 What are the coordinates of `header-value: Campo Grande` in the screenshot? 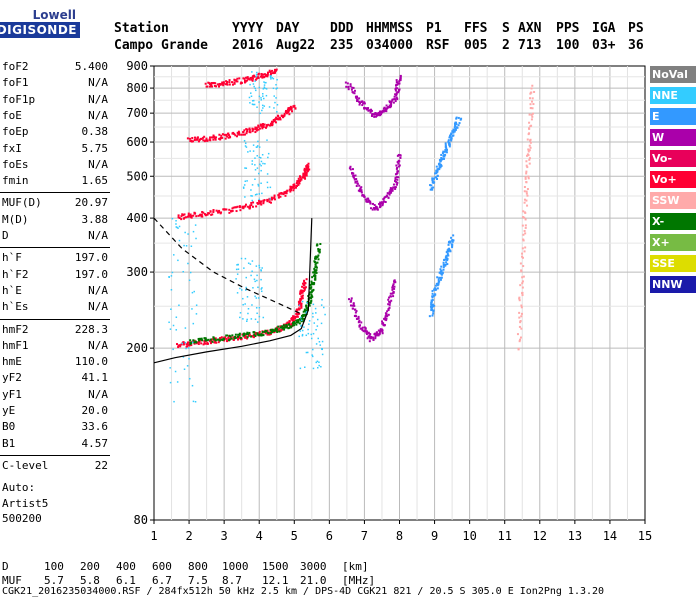 It's located at (161, 45).